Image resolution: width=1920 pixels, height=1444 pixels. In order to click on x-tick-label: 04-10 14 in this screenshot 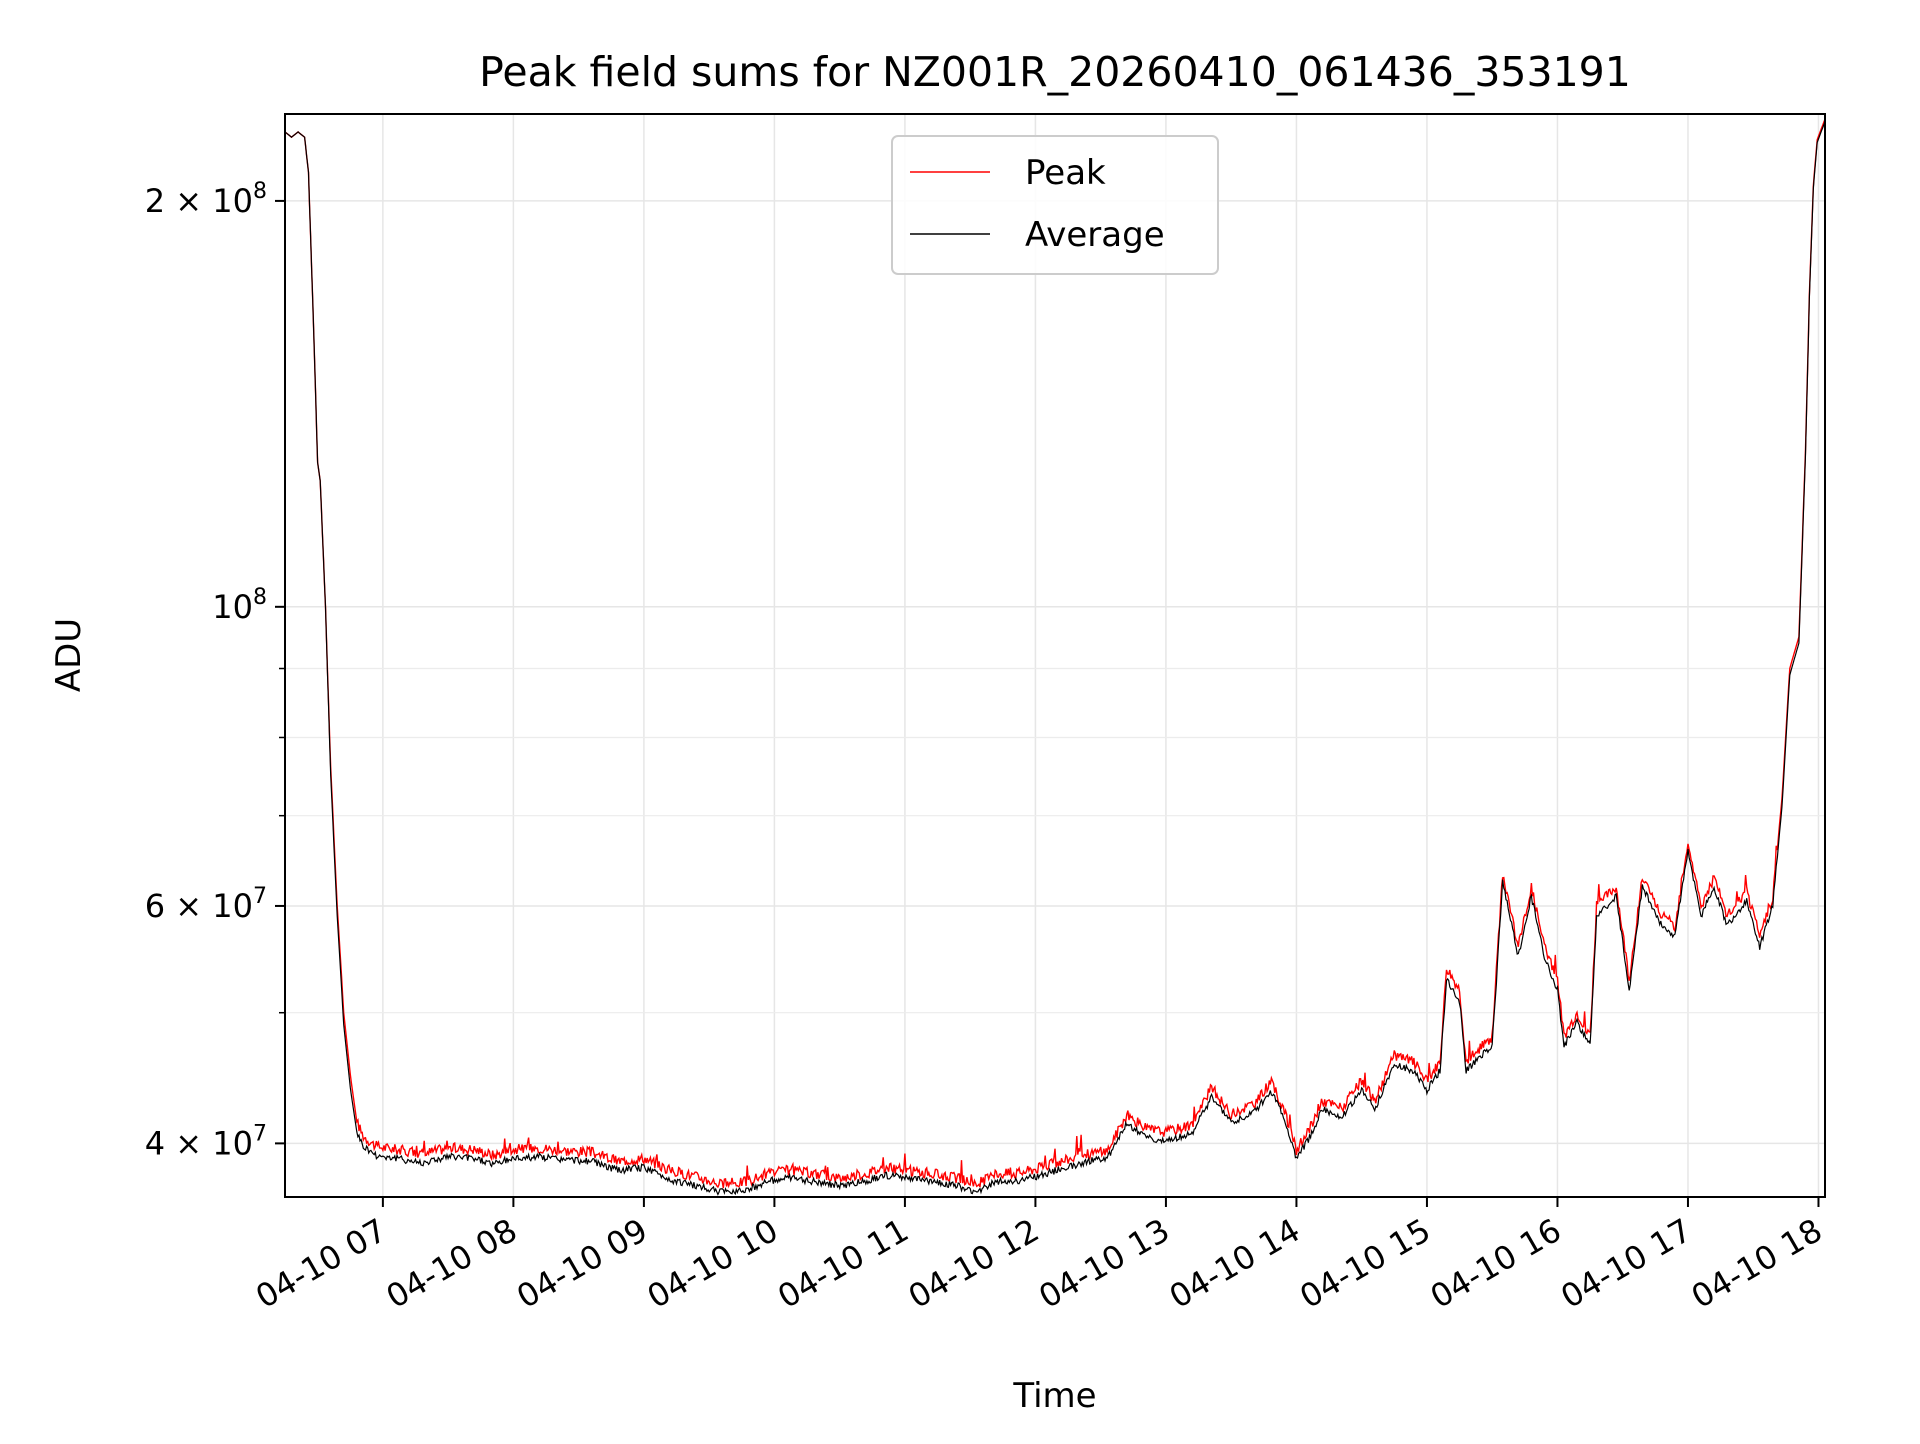, I will do `click(1235, 1263)`.